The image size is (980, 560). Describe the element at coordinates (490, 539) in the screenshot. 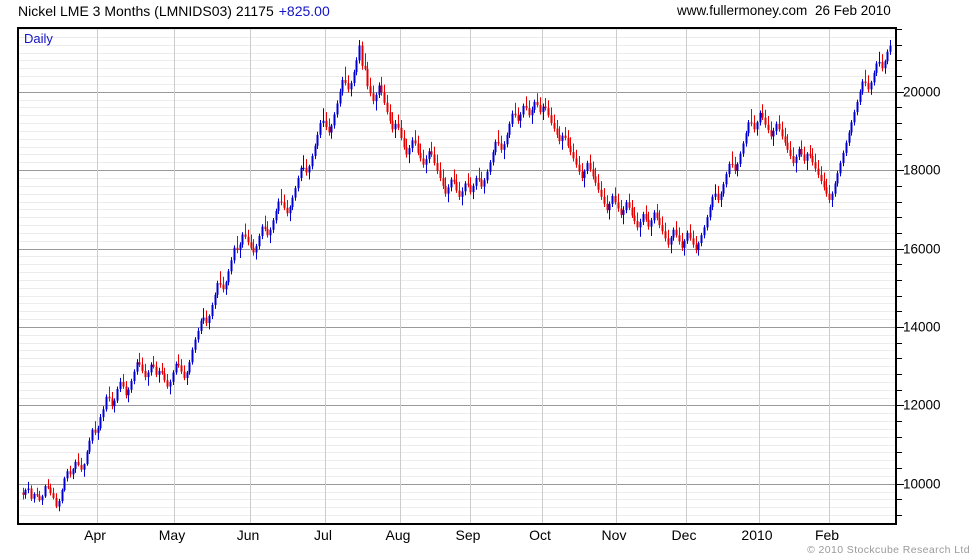

I see `x-axis-labels: Apr May Jun Jul Aug Sep Oct Nov Dec 2010 Feb` at that location.